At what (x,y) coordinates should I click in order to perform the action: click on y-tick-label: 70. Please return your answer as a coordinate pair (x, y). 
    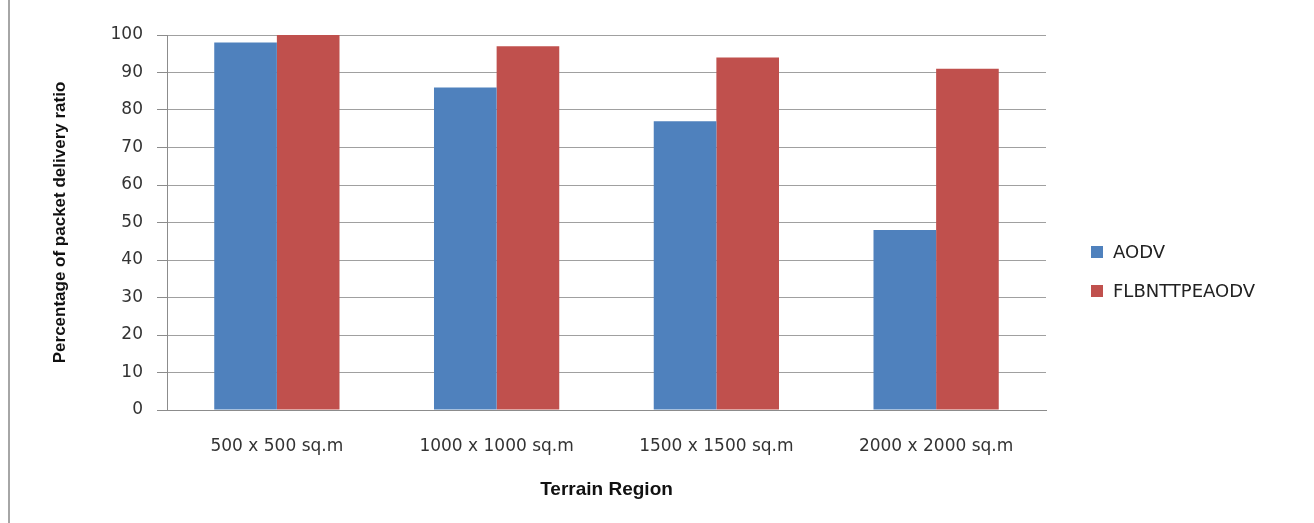
    Looking at the image, I should click on (132, 145).